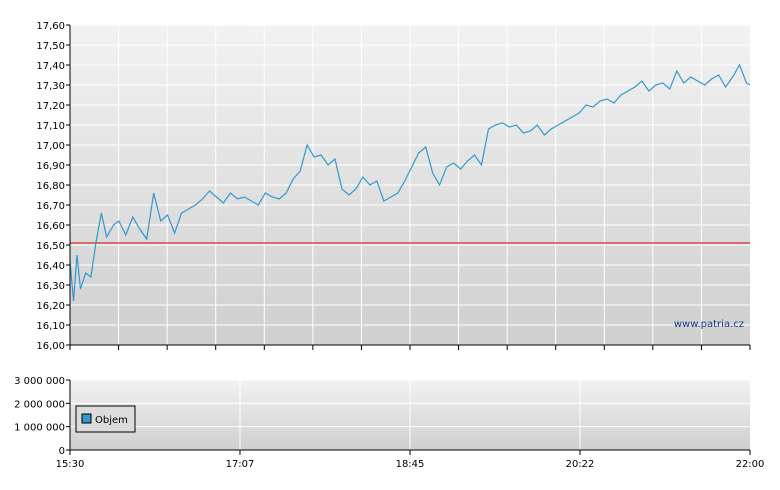 The image size is (780, 490). I want to click on volume-y-tick-label: 0, so click(62, 451).